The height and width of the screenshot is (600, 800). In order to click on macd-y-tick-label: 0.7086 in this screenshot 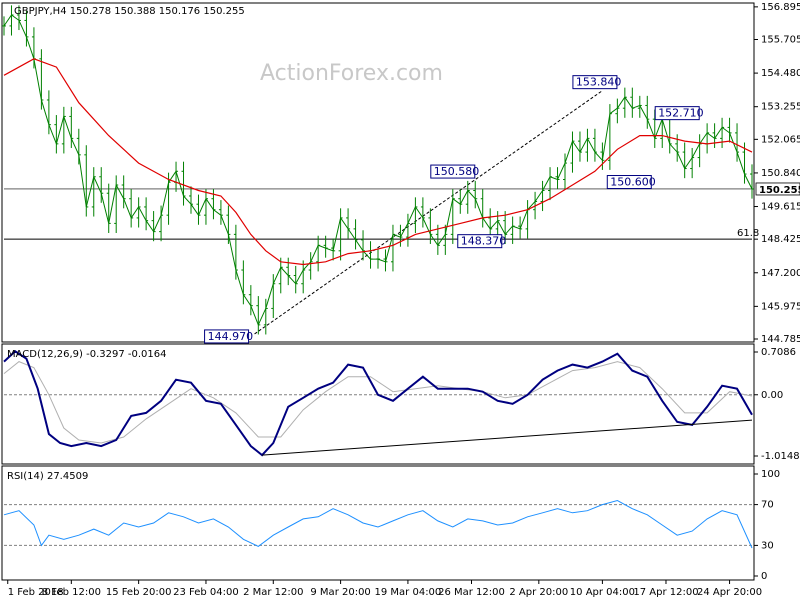, I will do `click(778, 352)`.